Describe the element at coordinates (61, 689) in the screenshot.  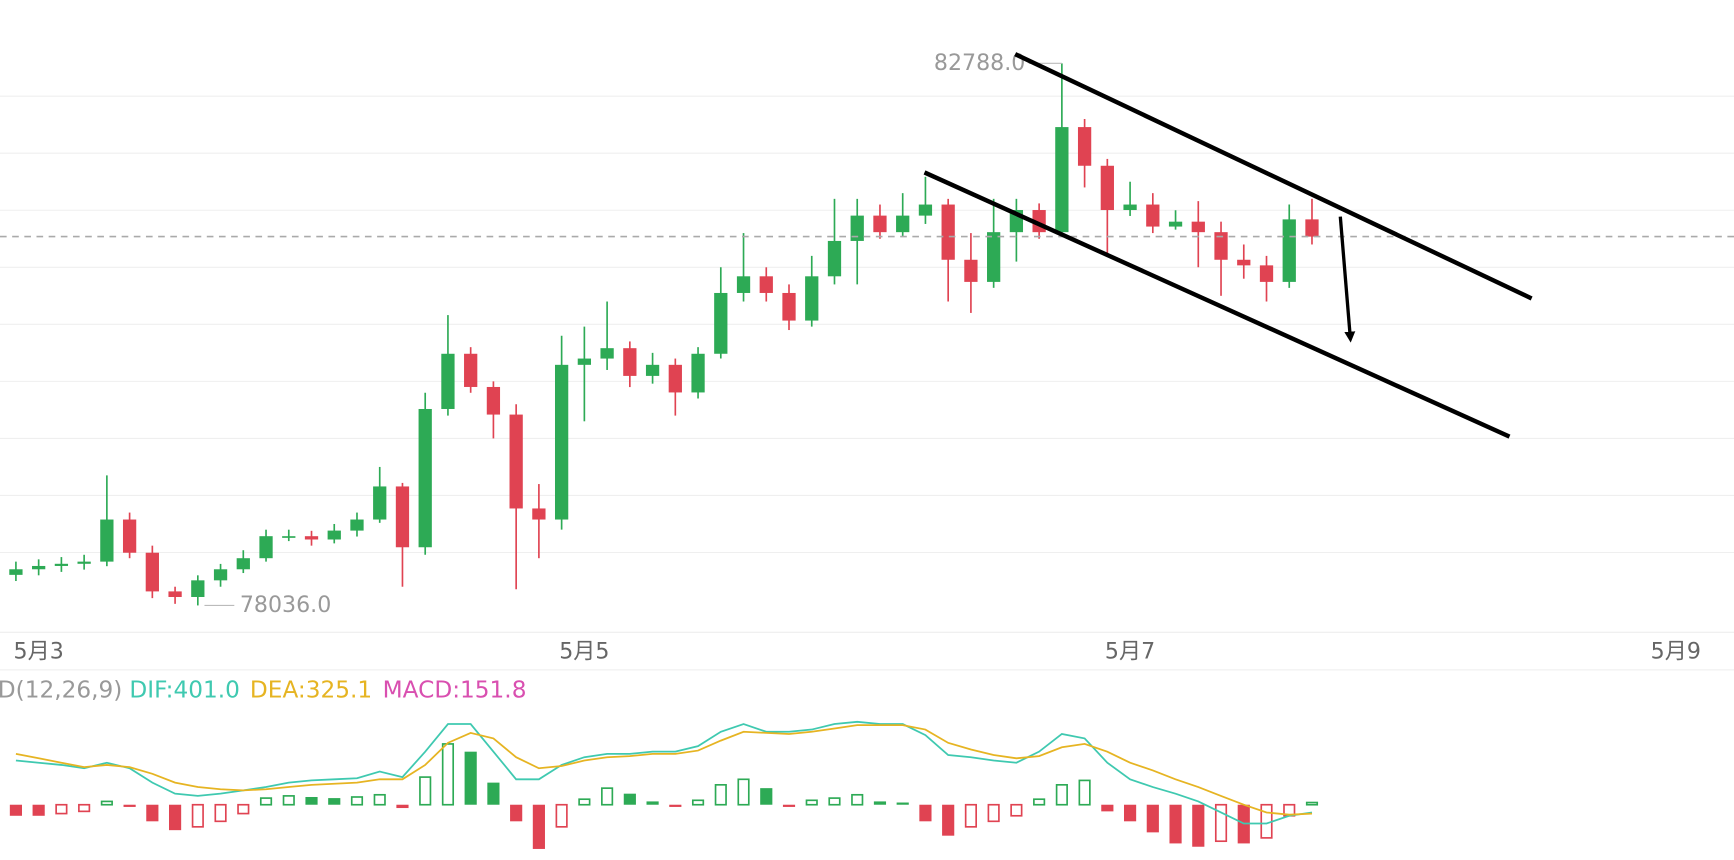
I see `macd-legend: D(12,26,9)` at that location.